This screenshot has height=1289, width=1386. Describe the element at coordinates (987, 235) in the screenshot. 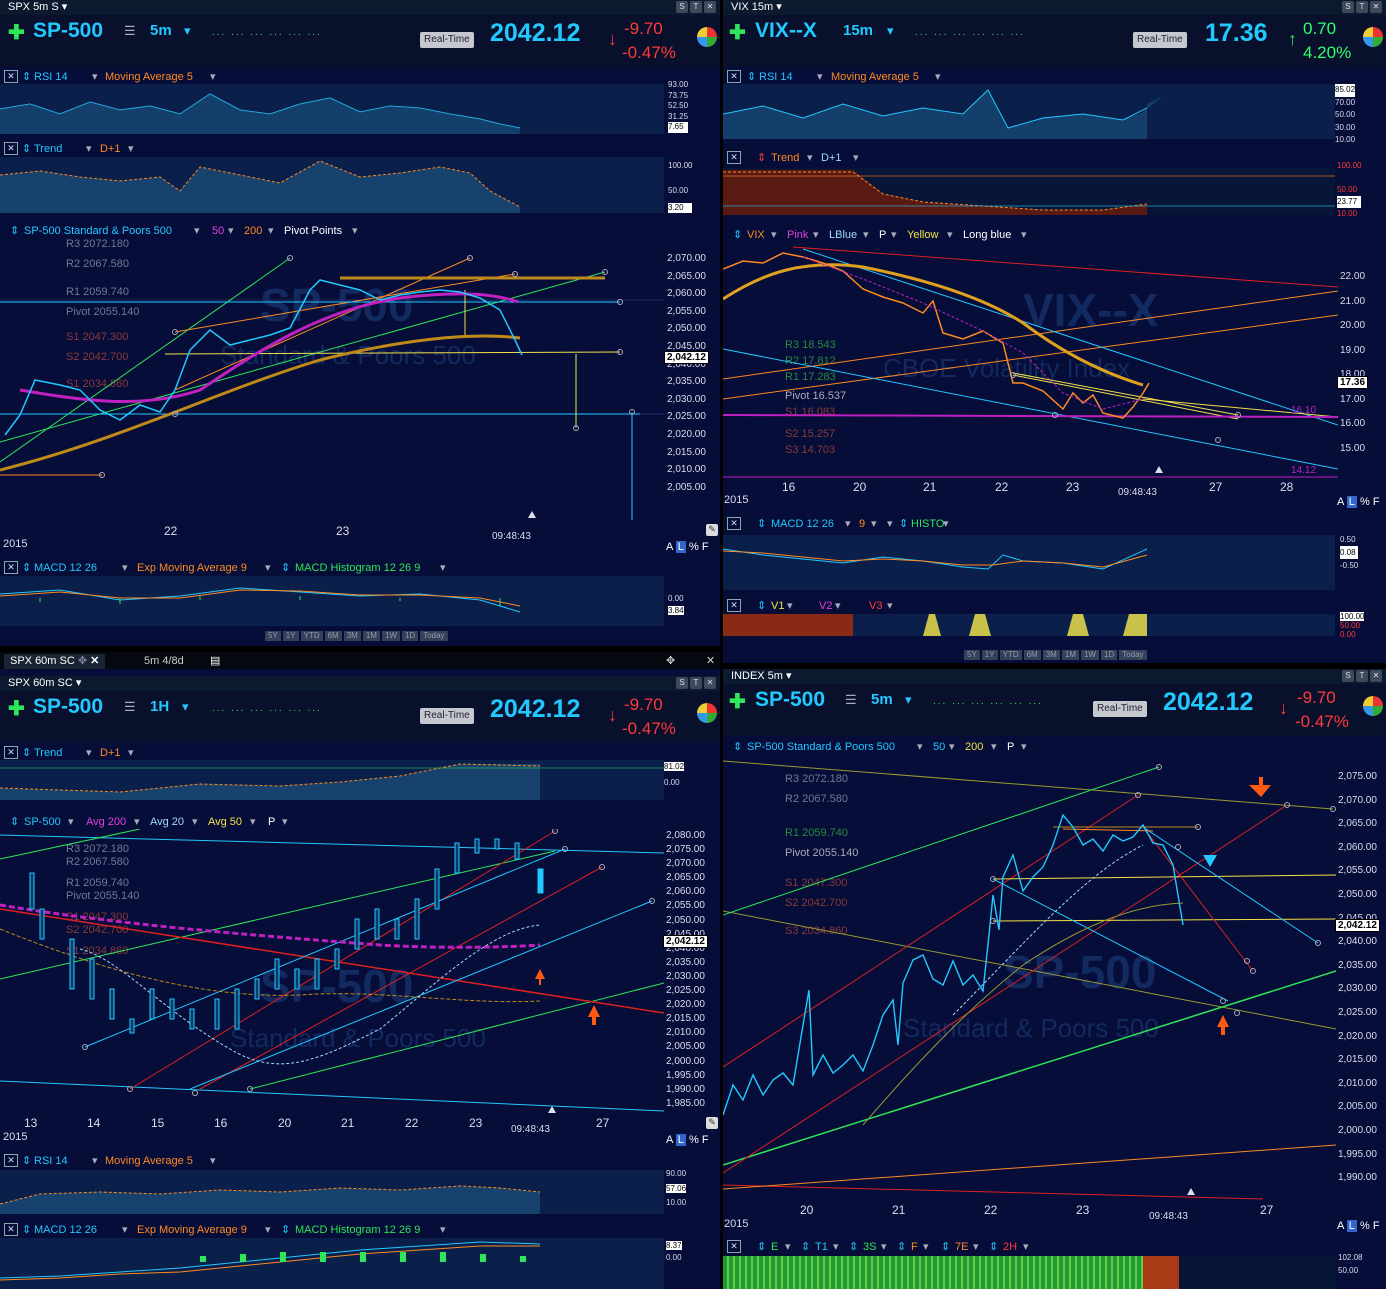

I see `long-blue-label: Long blue` at that location.